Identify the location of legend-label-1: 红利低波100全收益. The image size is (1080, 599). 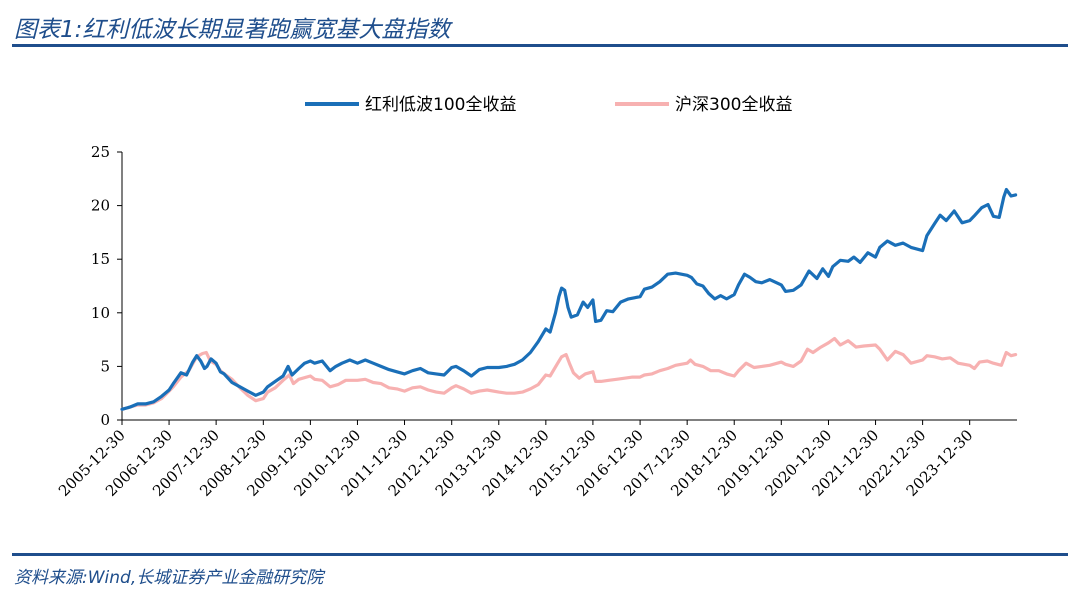
(440, 105).